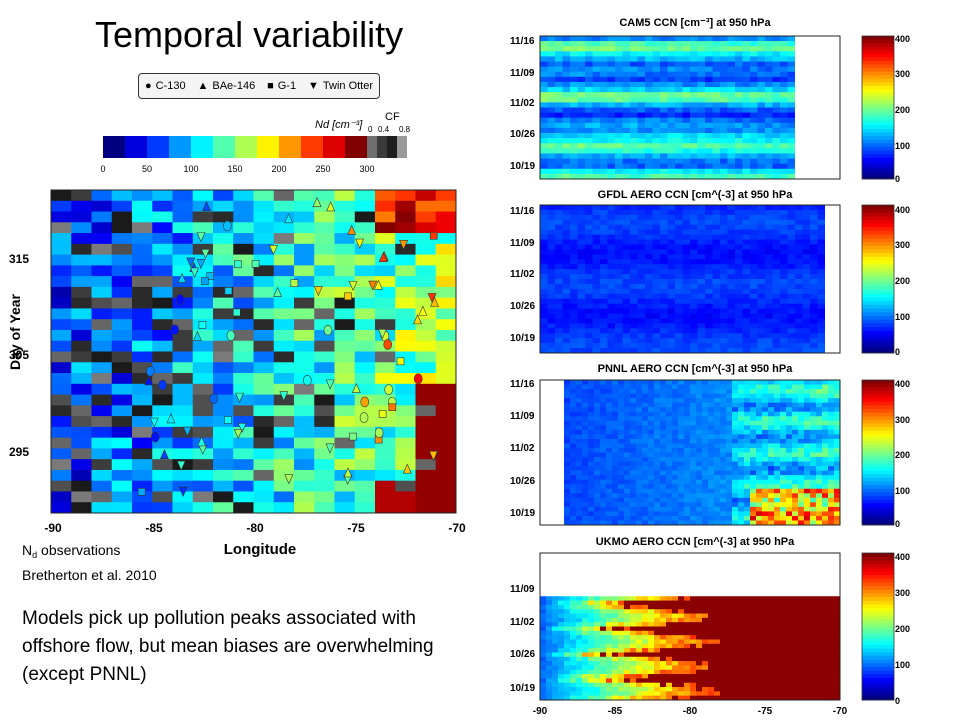 This screenshot has width=960, height=720. What do you see at coordinates (183, 491) in the screenshot?
I see `twin-otter-marker` at bounding box center [183, 491].